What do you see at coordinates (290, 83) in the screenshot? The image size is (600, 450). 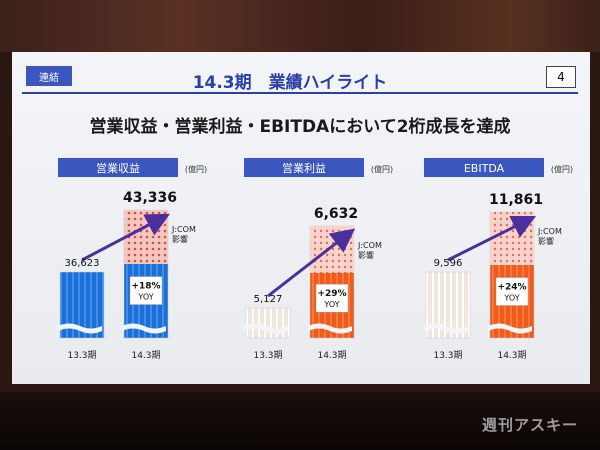 I see `slide-title: 14.3期 業績ハイライト` at bounding box center [290, 83].